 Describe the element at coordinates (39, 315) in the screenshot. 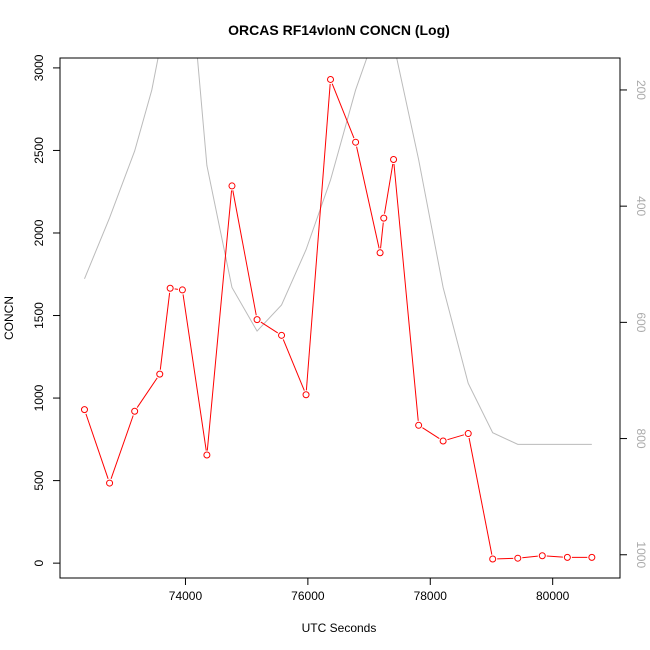

I see `y-tick-label: 1500` at that location.